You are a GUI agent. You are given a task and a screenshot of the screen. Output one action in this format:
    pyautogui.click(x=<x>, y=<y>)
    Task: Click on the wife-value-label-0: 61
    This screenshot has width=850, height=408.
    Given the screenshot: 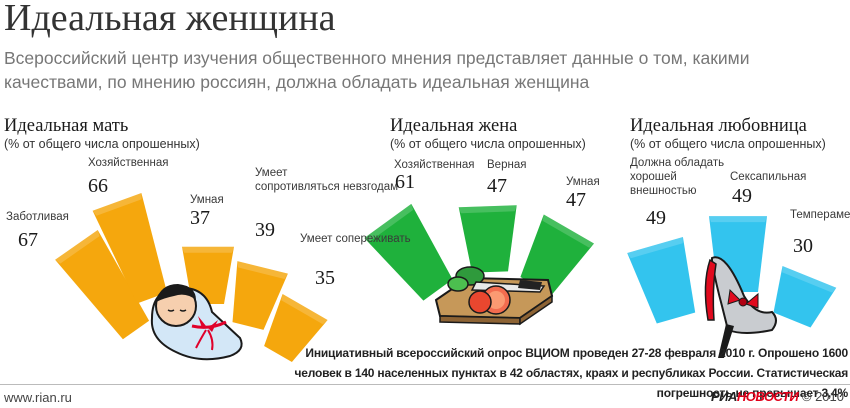 What is the action you would take?
    pyautogui.click(x=405, y=182)
    